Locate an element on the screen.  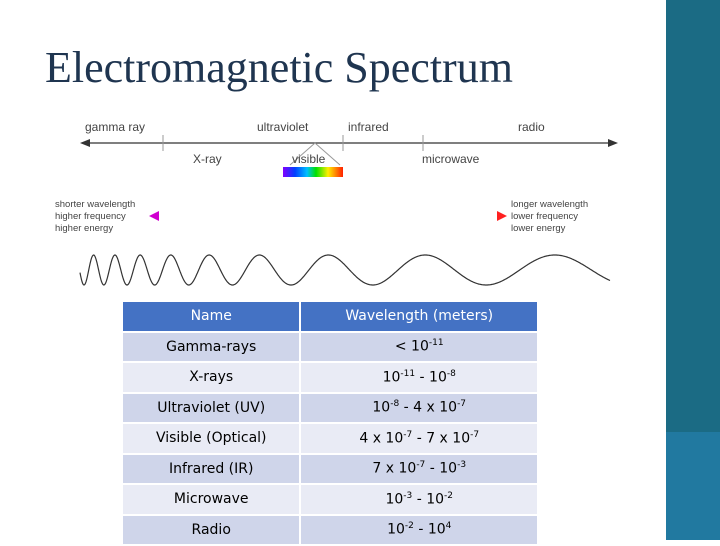
table-row: Microwave 10-3 - 10-2 is located at coordinates (329, 499).